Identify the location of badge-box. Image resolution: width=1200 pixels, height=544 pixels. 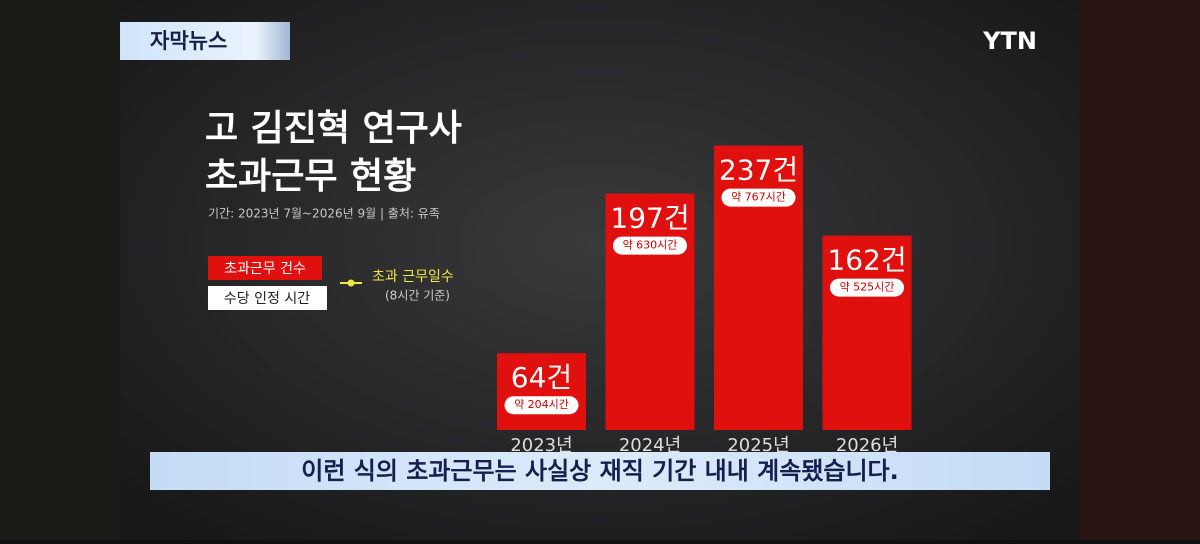
(205, 41).